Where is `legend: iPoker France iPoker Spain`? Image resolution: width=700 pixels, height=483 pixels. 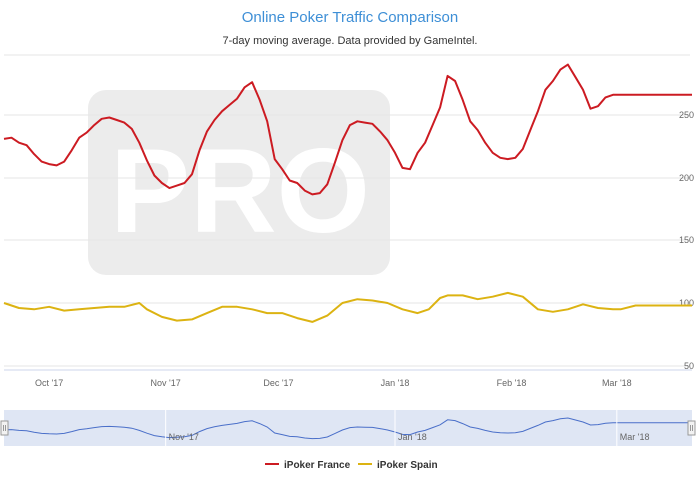
legend: iPoker France iPoker Spain is located at coordinates (351, 465).